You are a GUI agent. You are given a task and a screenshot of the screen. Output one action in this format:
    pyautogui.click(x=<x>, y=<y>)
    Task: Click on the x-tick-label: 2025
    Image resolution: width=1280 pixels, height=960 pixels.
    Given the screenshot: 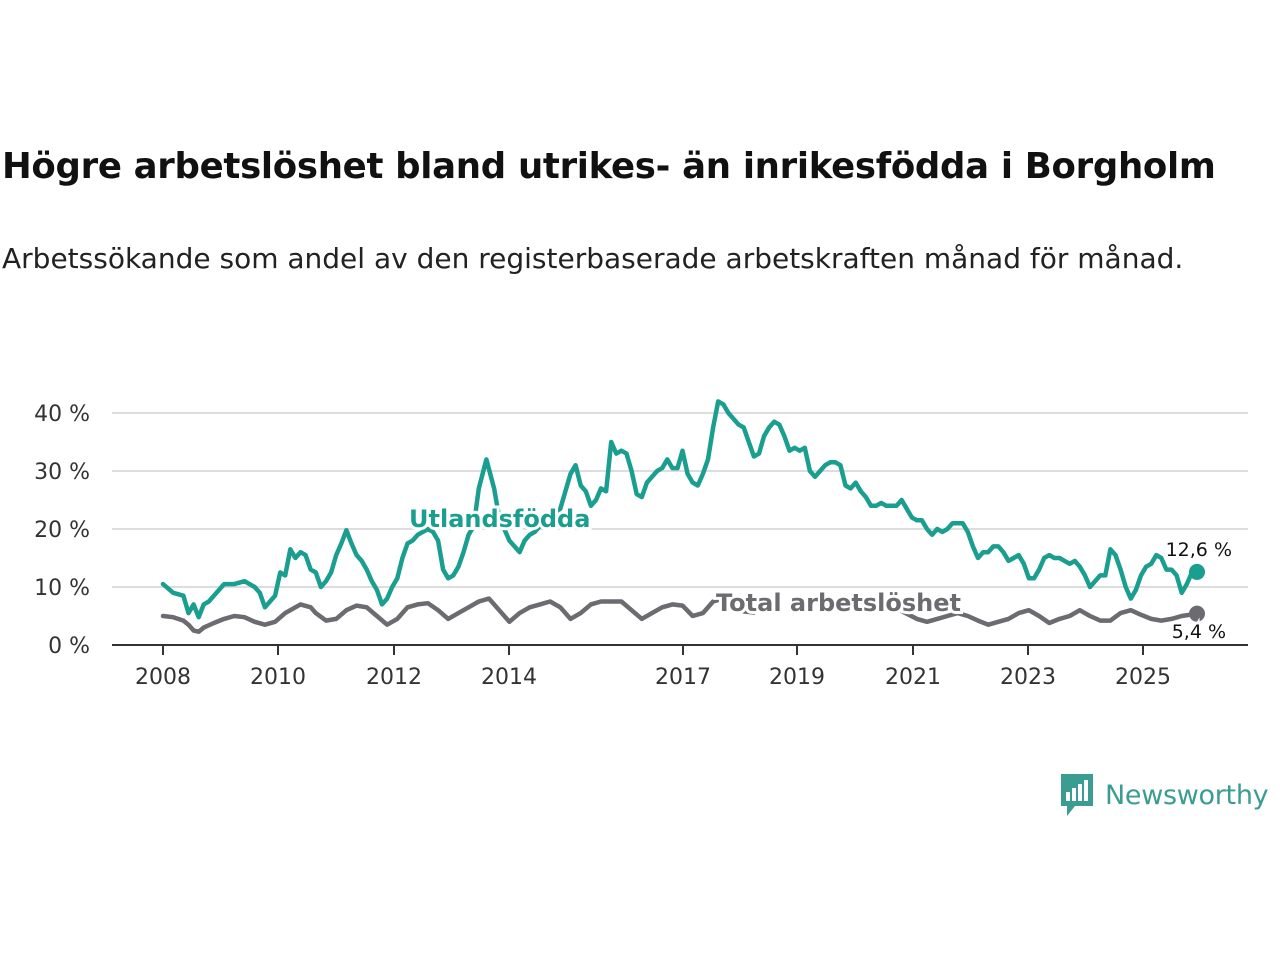 What is the action you would take?
    pyautogui.click(x=1143, y=677)
    